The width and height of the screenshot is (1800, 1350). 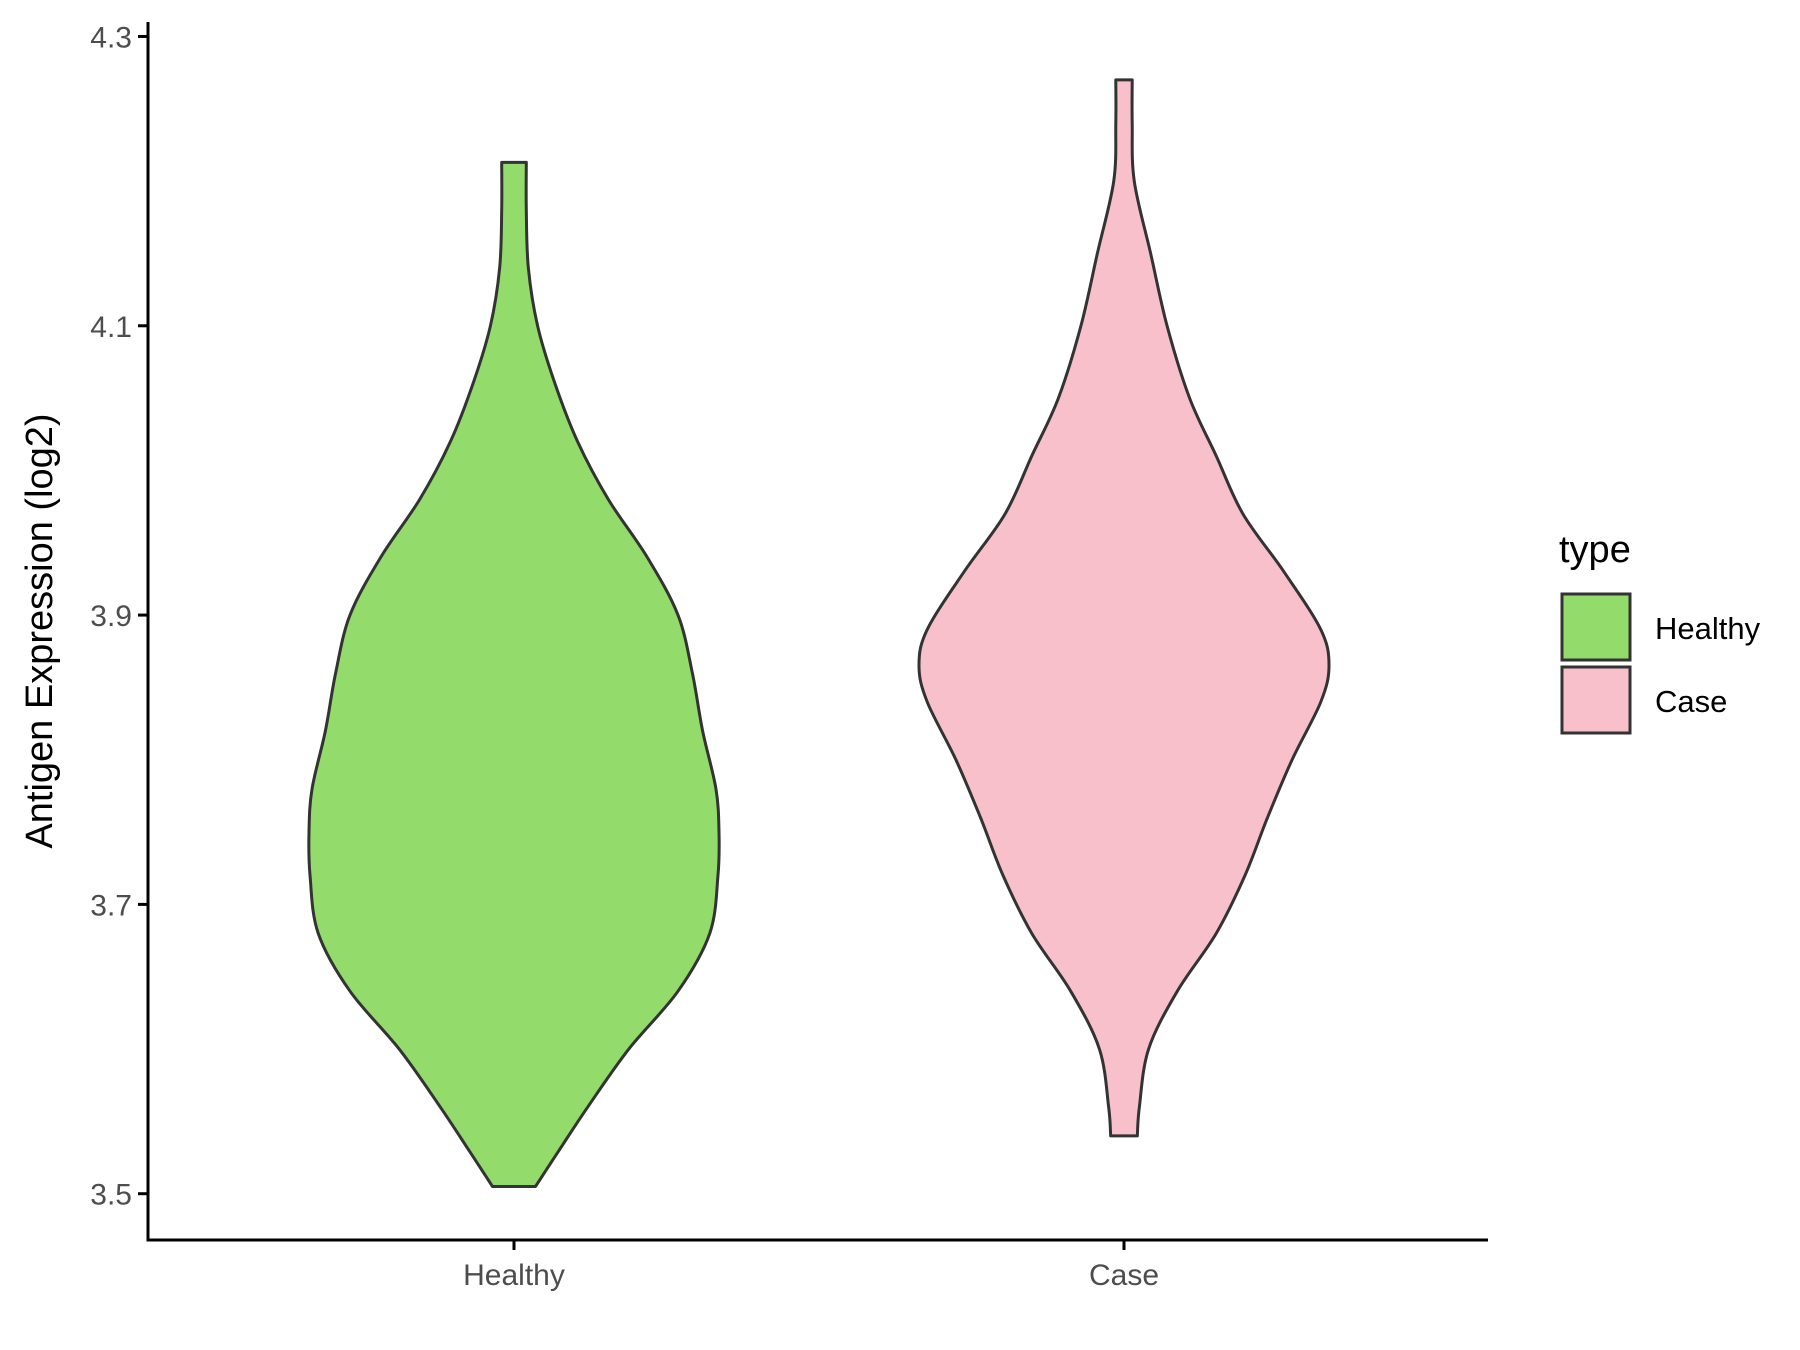 What do you see at coordinates (1596, 700) in the screenshot?
I see `legend-swatch-case` at bounding box center [1596, 700].